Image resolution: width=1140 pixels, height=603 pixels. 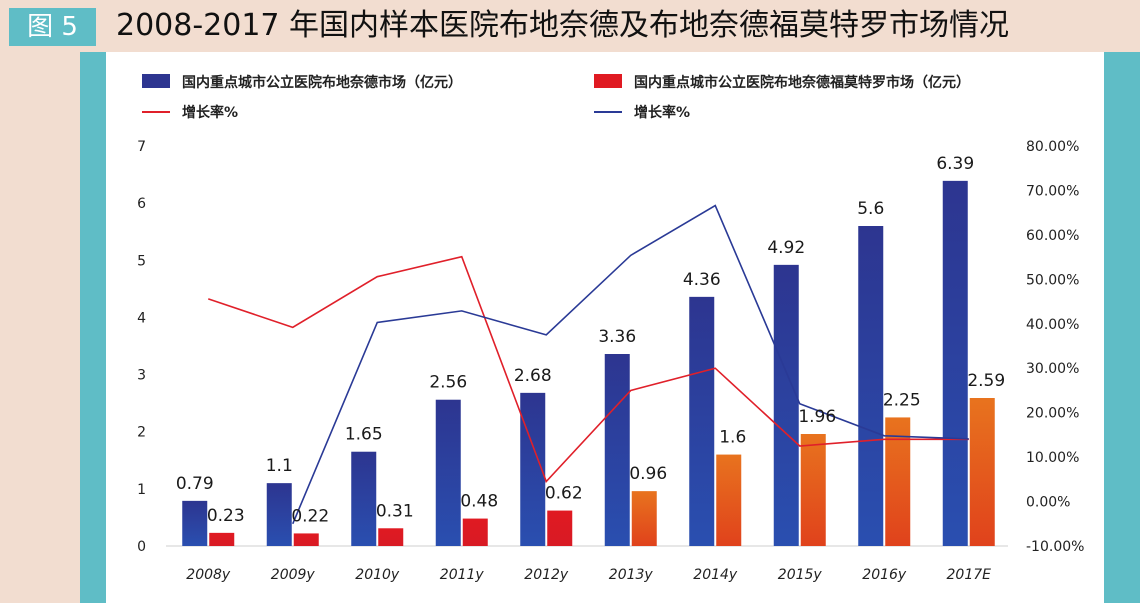 I want to click on figure-number-tag: 图 5, so click(x=52, y=27).